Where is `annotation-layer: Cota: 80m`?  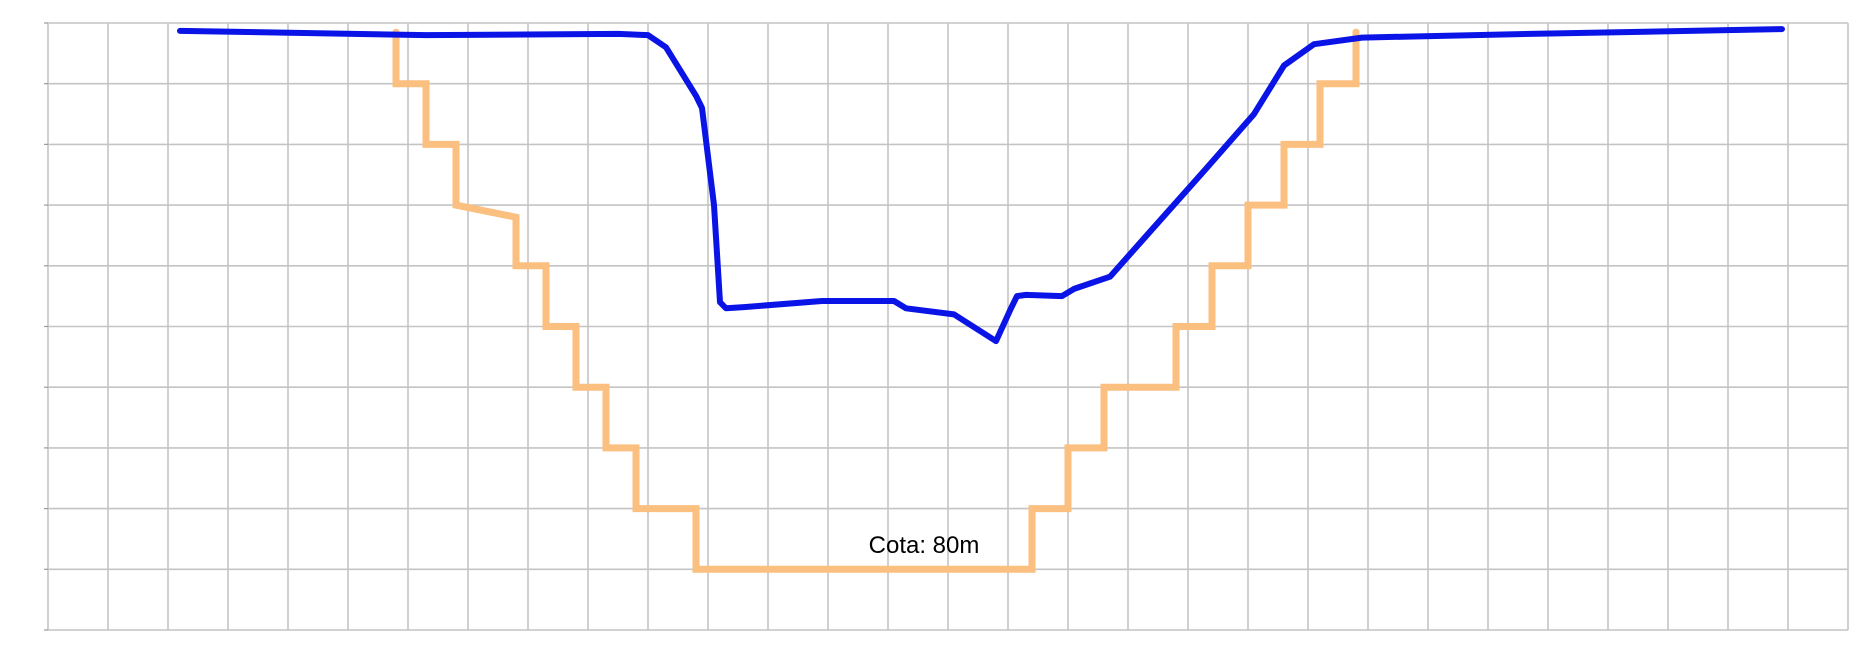 annotation-layer: Cota: 80m is located at coordinates (924, 545).